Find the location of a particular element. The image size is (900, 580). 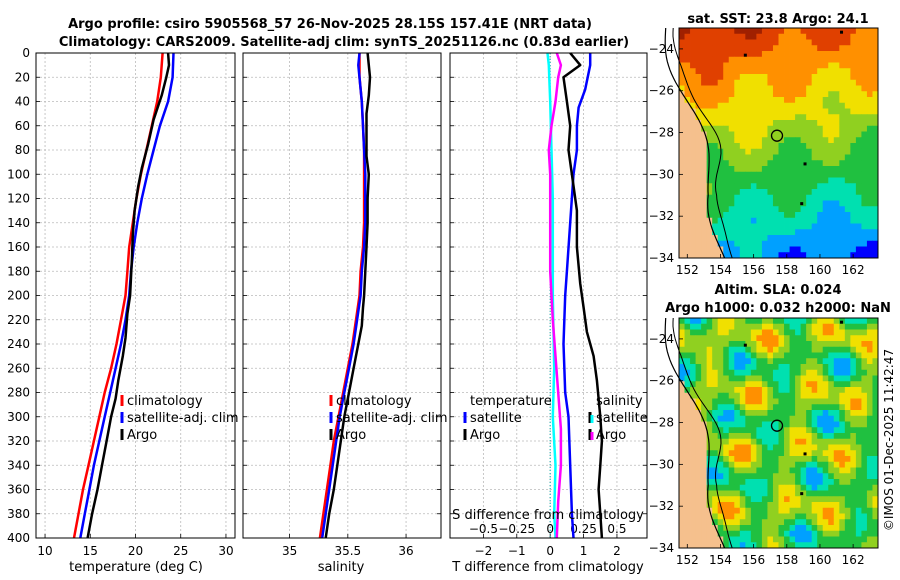

y-tick-label: 360 is located at coordinates (18, 490).